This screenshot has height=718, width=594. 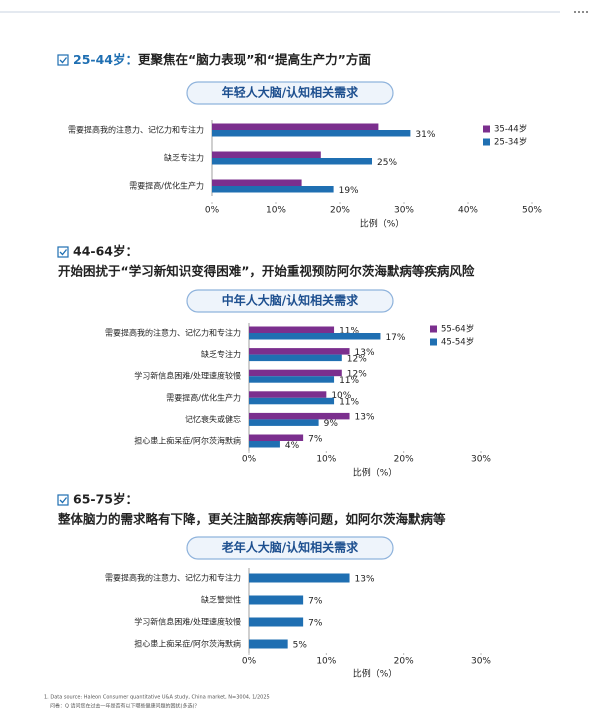 What do you see at coordinates (510, 142) in the screenshot?
I see `legend-label: 25-34岁` at bounding box center [510, 142].